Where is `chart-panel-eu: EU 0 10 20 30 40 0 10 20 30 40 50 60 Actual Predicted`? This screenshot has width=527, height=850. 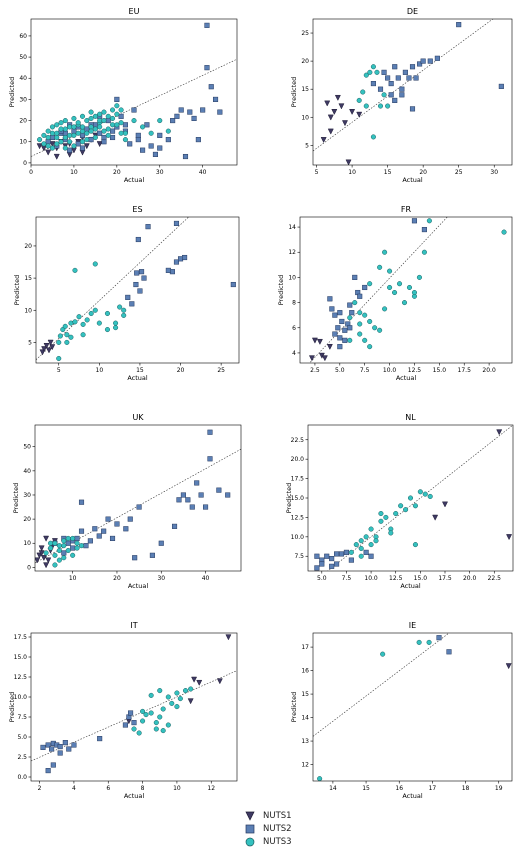
chart-panel-eu: EU 0 10 20 30 40 0 10 20 30 40 50 60 Actual Predicted is located at coordinates (123, 95).